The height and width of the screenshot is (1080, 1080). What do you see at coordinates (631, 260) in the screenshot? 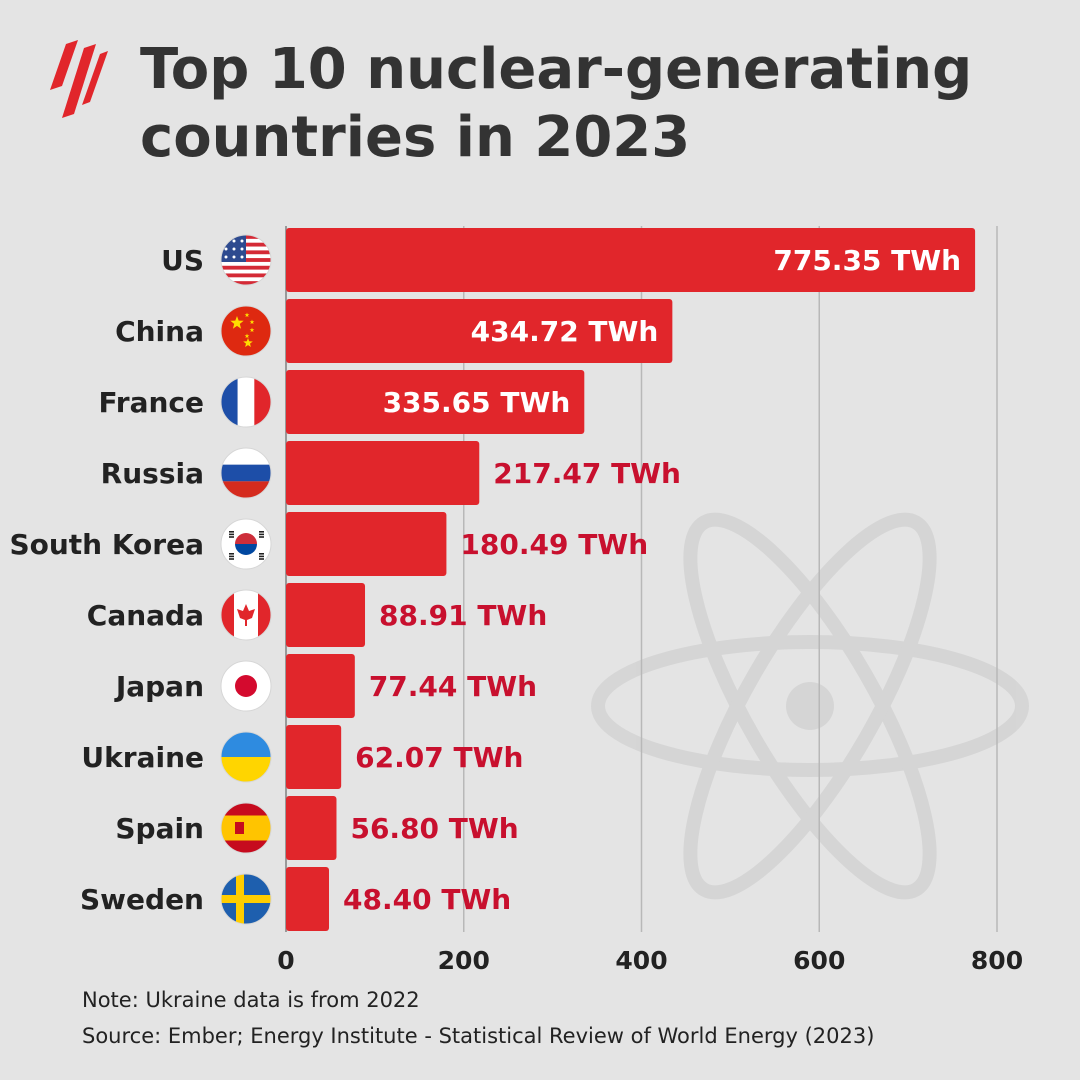
I see `bar-us` at bounding box center [631, 260].